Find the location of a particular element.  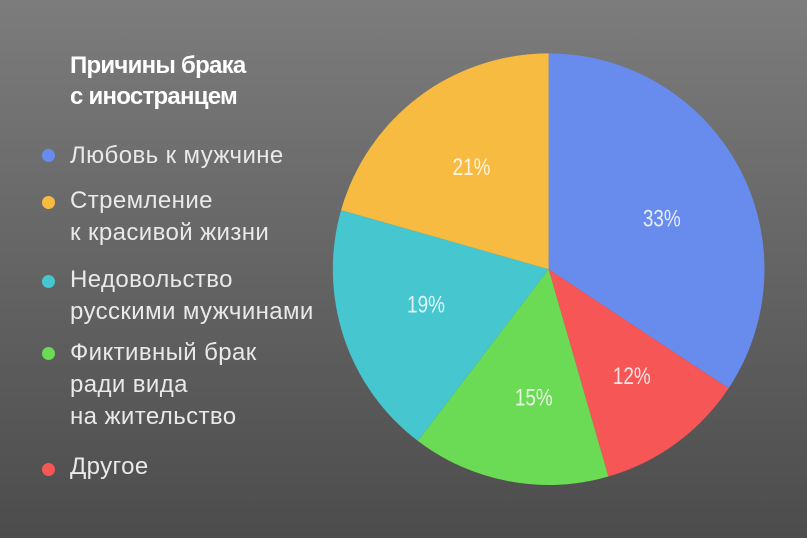

svg-text: 19% is located at coordinates (426, 304).